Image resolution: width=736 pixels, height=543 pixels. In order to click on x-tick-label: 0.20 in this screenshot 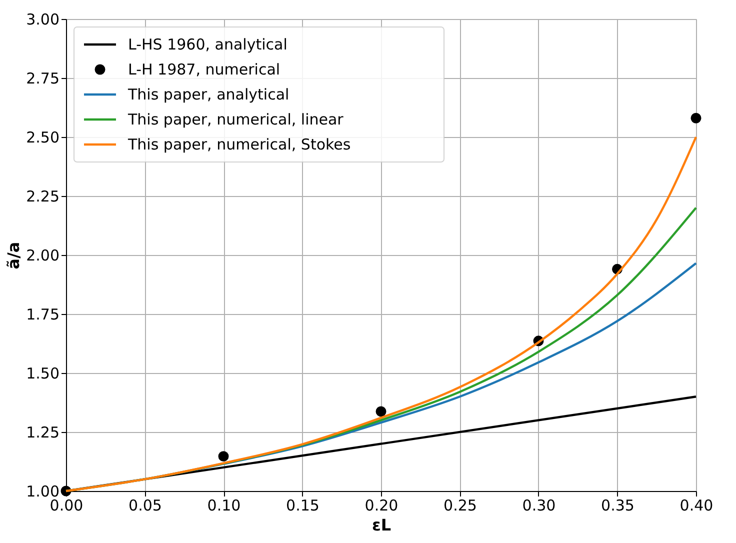, I will do `click(381, 505)`.